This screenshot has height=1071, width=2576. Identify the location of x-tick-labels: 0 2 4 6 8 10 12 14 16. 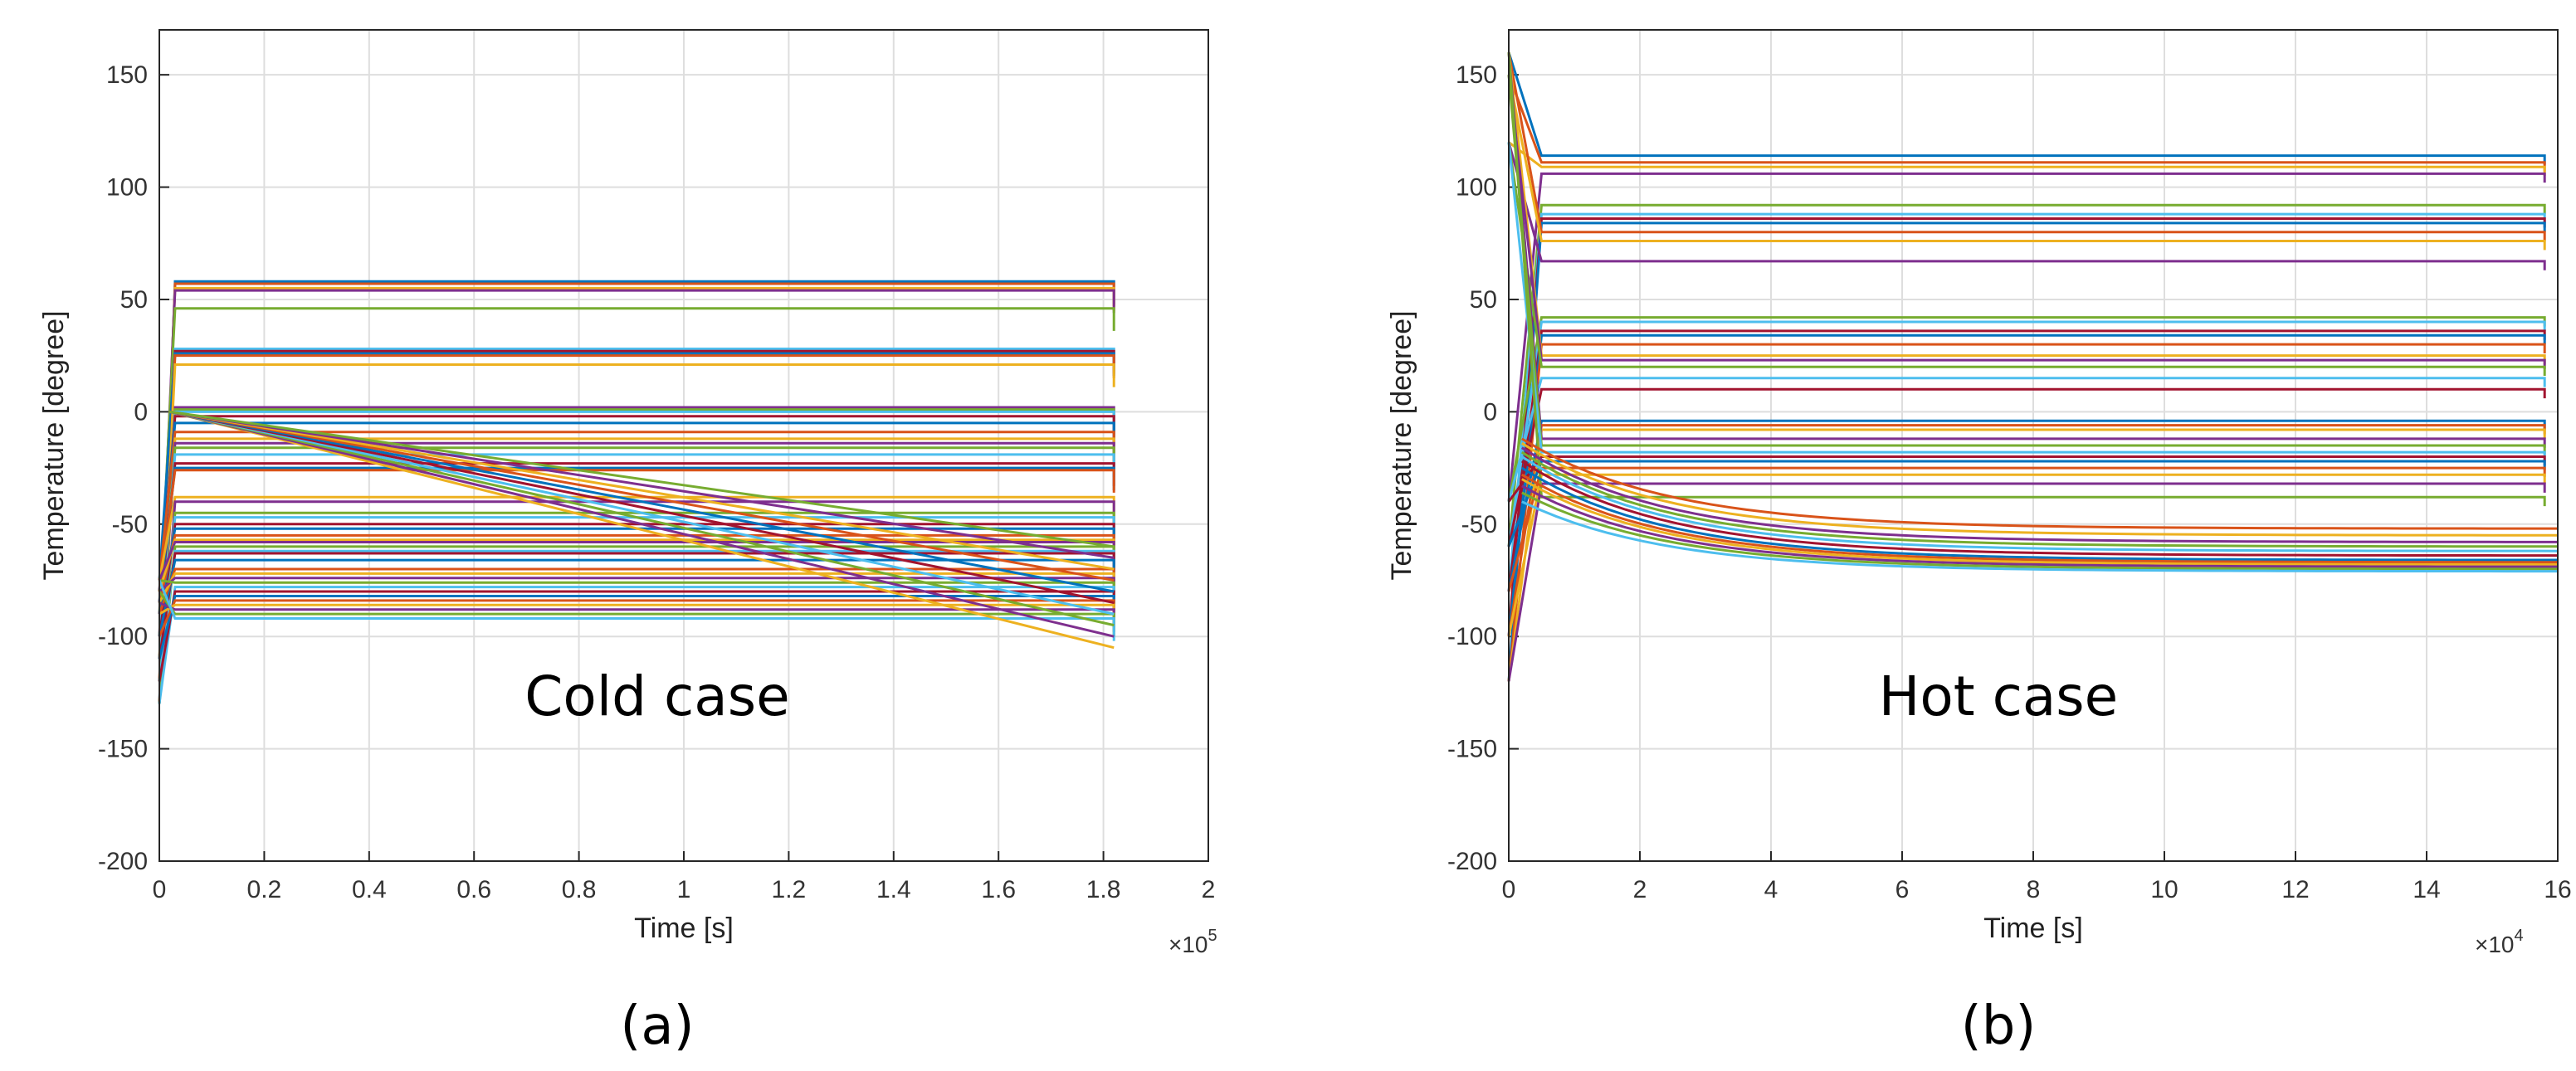
(2037, 889).